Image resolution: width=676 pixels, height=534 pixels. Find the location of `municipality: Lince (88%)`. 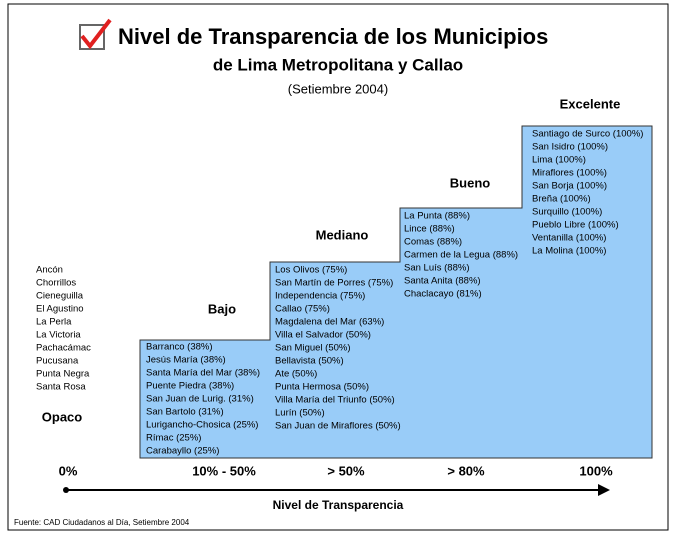

municipality: Lince (88%) is located at coordinates (429, 229).